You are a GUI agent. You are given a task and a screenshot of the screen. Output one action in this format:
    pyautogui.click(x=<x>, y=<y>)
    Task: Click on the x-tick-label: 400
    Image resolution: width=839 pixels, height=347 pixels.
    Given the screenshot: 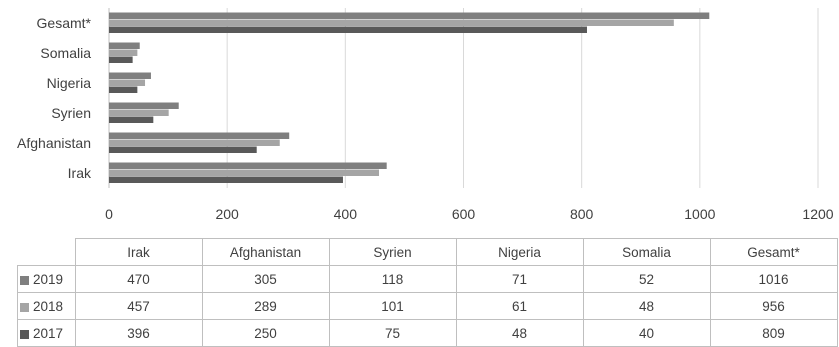 What is the action you would take?
    pyautogui.click(x=346, y=214)
    